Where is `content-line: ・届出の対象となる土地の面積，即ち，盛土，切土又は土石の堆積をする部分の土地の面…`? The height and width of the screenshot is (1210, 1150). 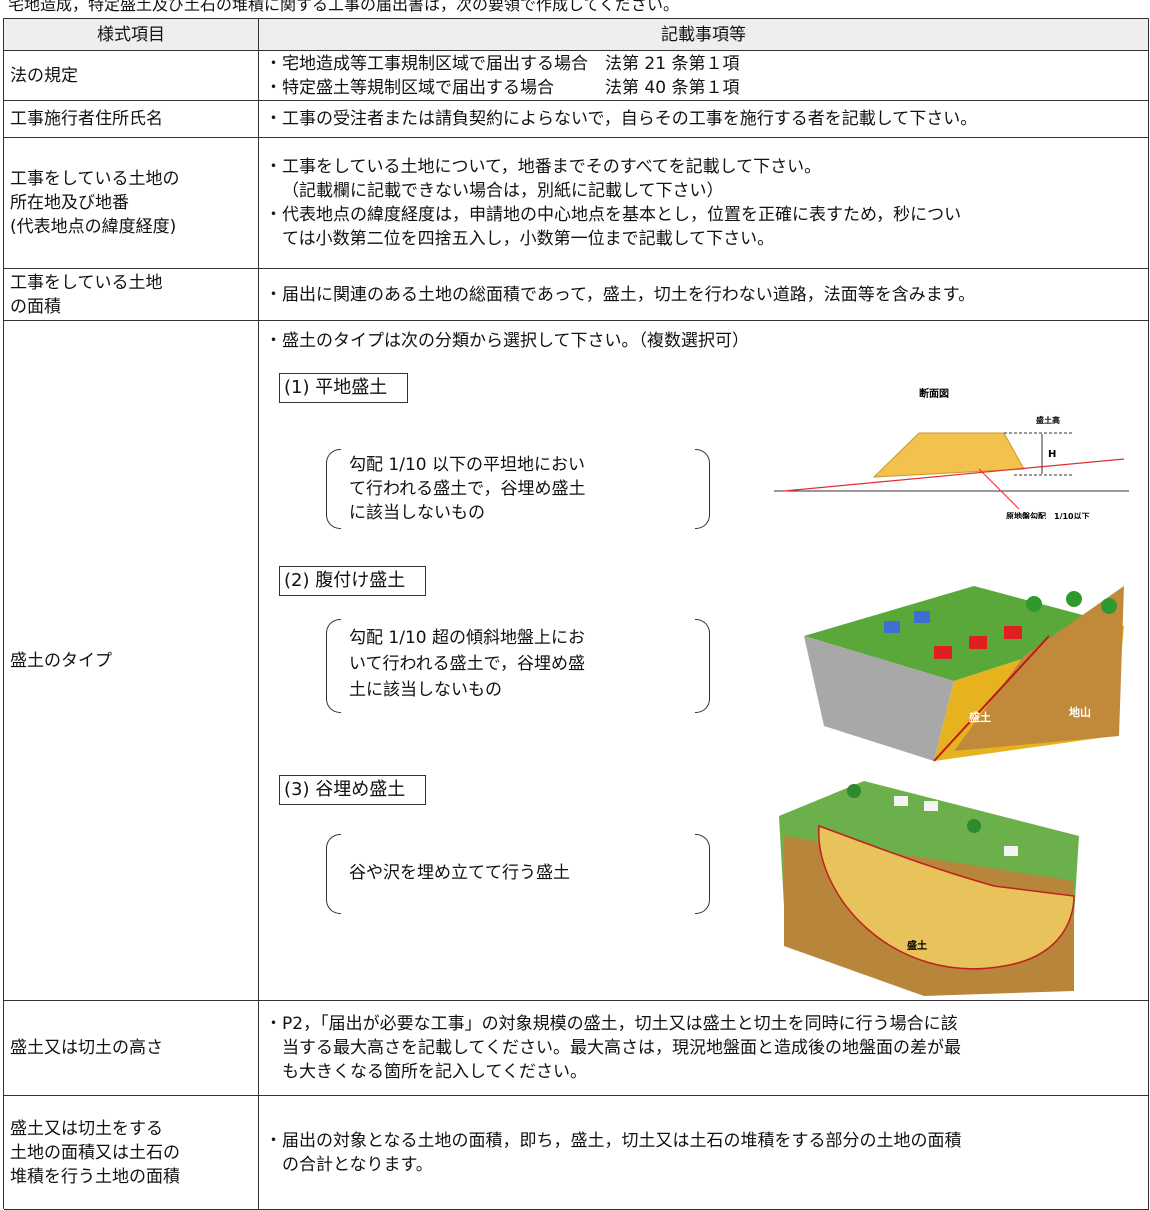
content-line: ・届出の対象となる土地の面積，即ち，盛土，切土又は土石の堆積をする部分の土地の面… is located at coordinates (613, 1140).